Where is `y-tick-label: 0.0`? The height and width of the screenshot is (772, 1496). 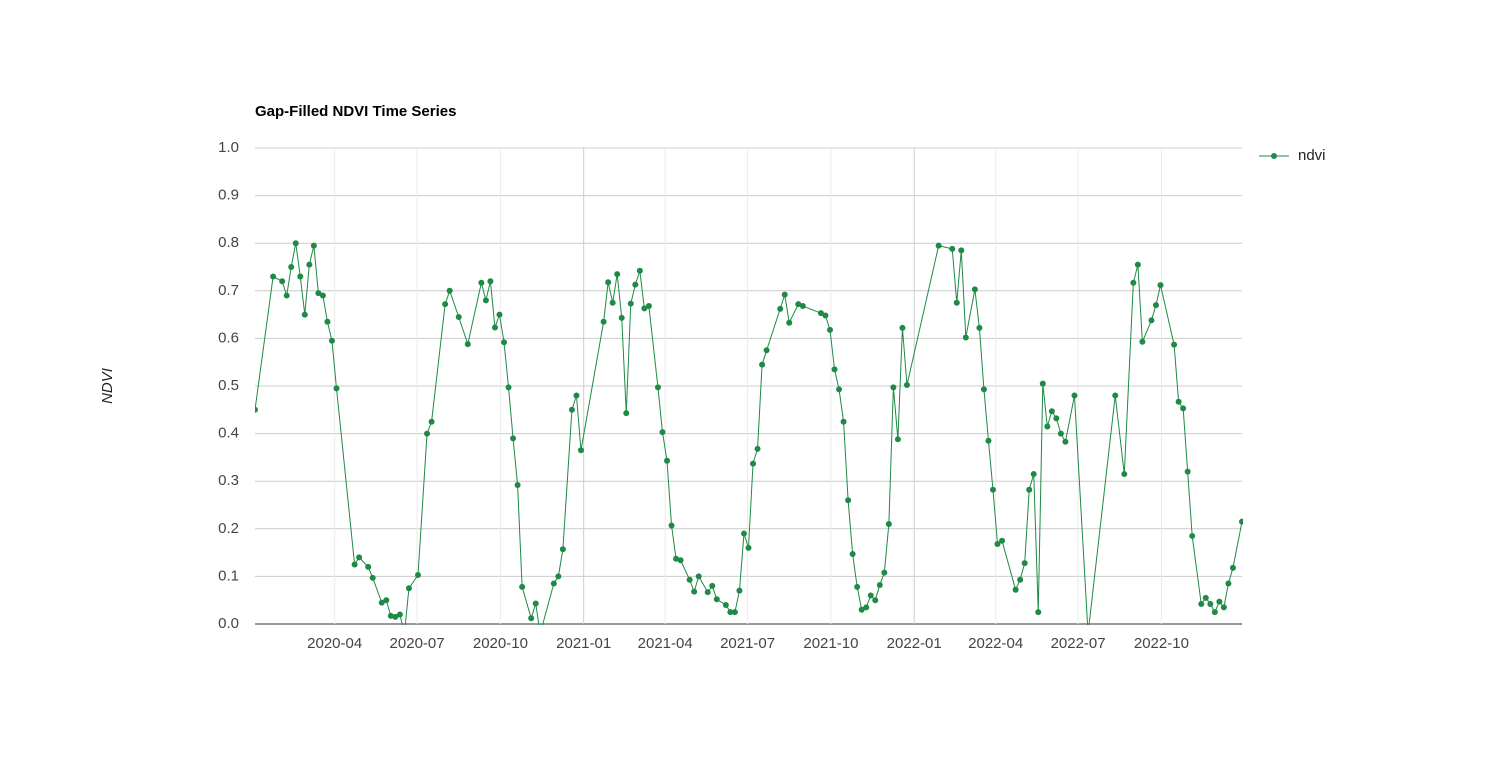 y-tick-label: 0.0 is located at coordinates (228, 623).